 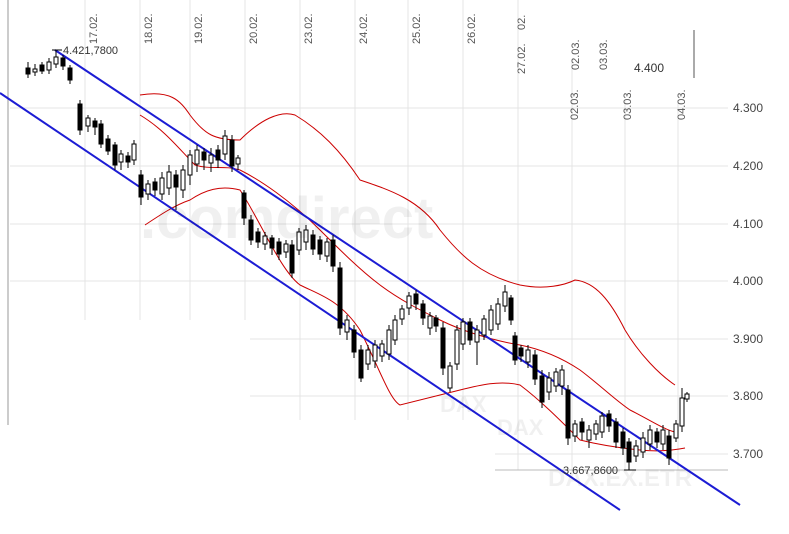 I want to click on y-tick-4300: 4.300, so click(x=748, y=108).